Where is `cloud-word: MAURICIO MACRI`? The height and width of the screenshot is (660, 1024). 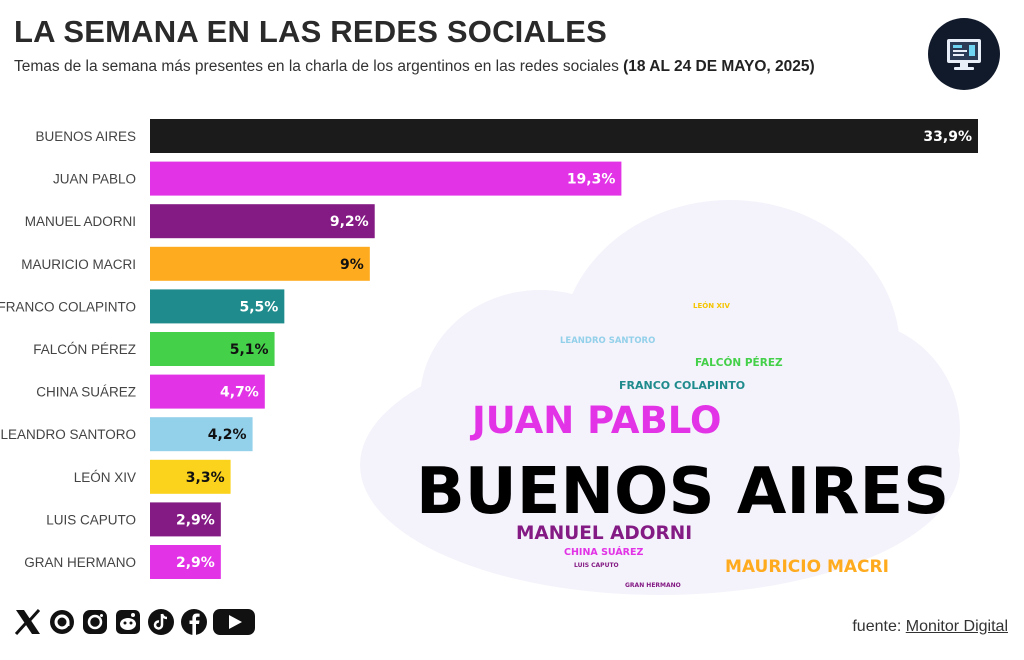
cloud-word: MAURICIO MACRI is located at coordinates (807, 567).